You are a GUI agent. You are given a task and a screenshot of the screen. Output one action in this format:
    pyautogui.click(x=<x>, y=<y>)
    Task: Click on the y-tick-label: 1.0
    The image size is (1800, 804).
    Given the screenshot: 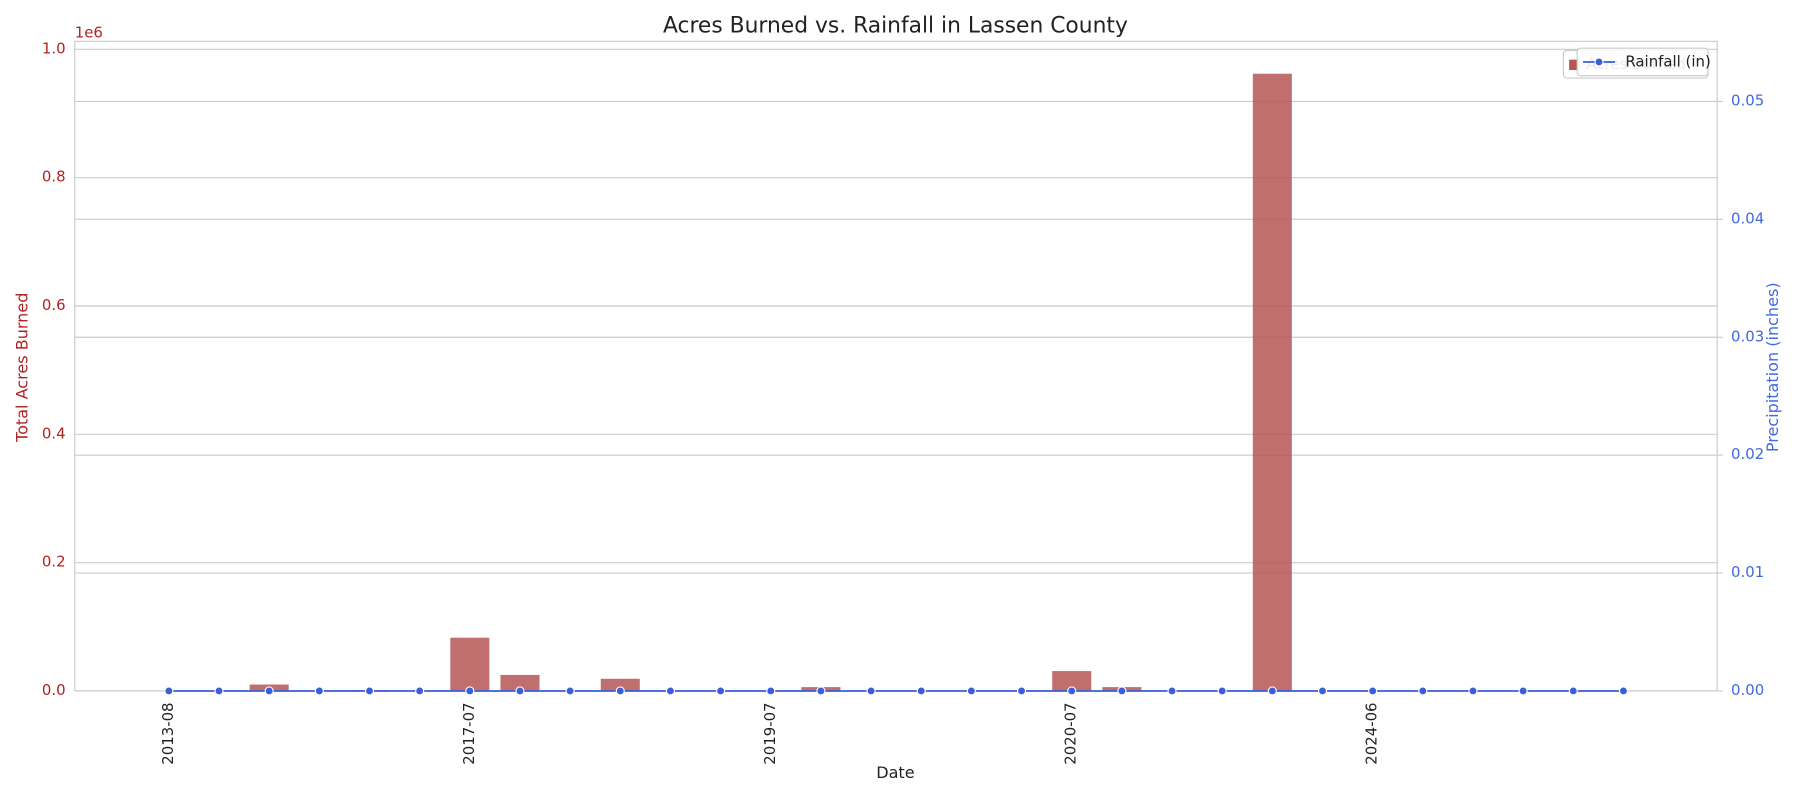 What is the action you would take?
    pyautogui.click(x=54, y=48)
    